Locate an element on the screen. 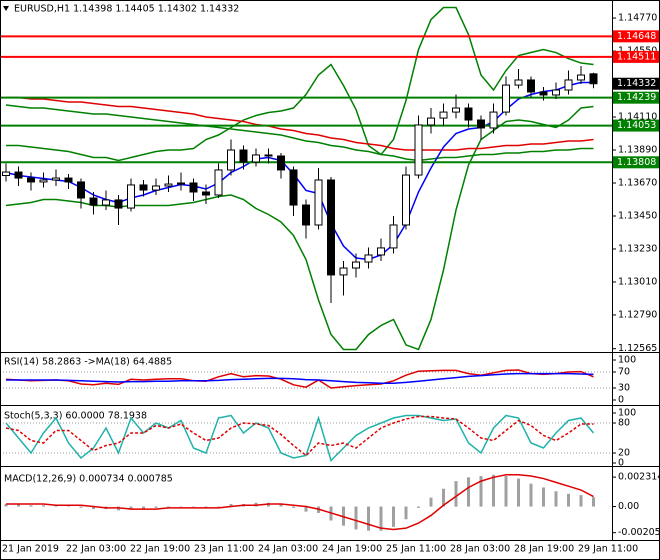 This screenshot has width=660, height=560. y-tick-label: 1.13010 is located at coordinates (637, 281).